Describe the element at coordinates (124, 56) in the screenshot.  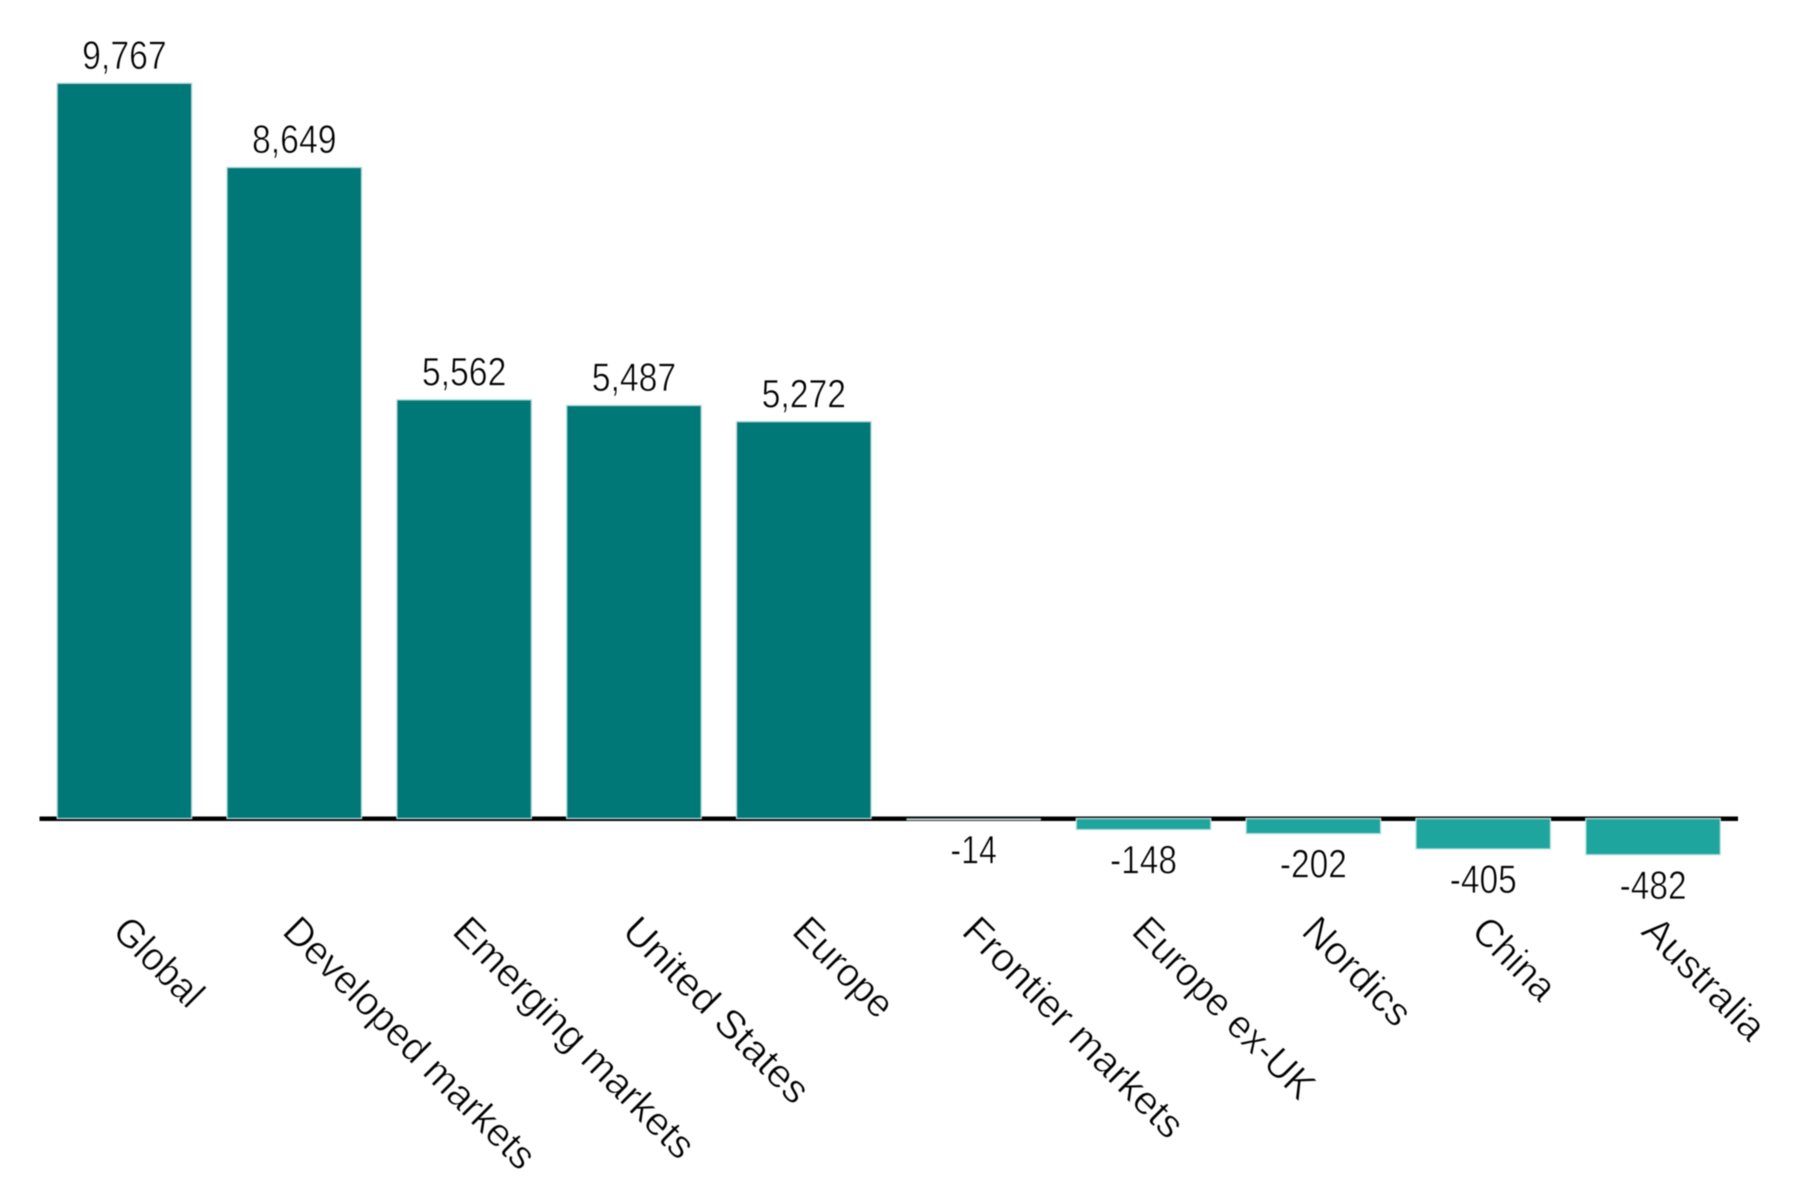
I see `svg-text: 9,767` at that location.